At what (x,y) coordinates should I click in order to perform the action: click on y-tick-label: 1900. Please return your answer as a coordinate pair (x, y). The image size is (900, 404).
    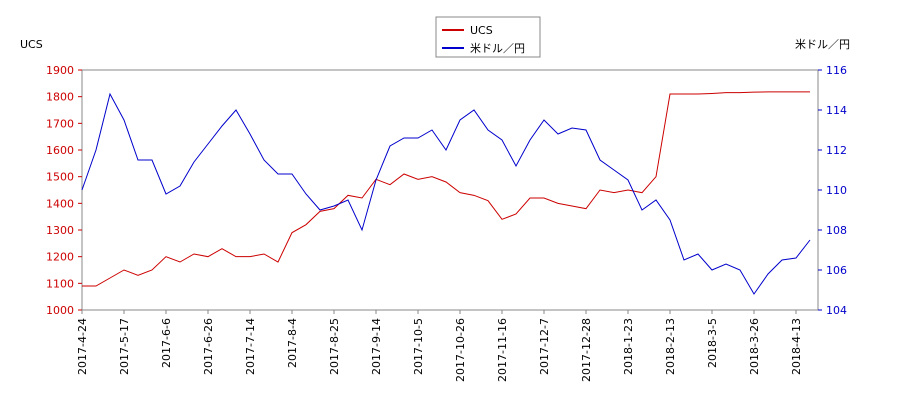
    Looking at the image, I should click on (60, 70).